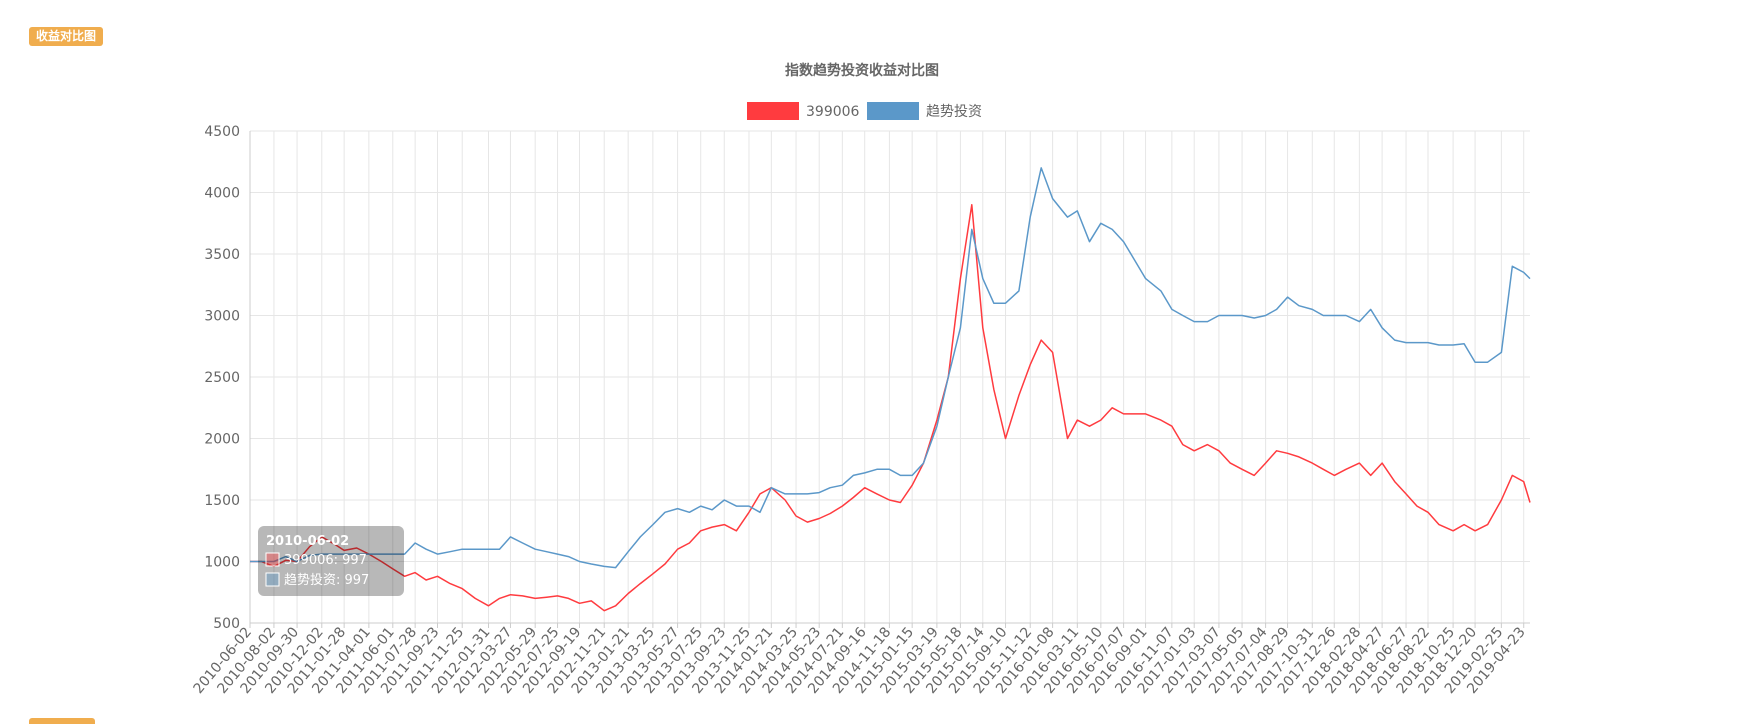  What do you see at coordinates (226, 624) in the screenshot?
I see `y-tick-label: 500` at bounding box center [226, 624].